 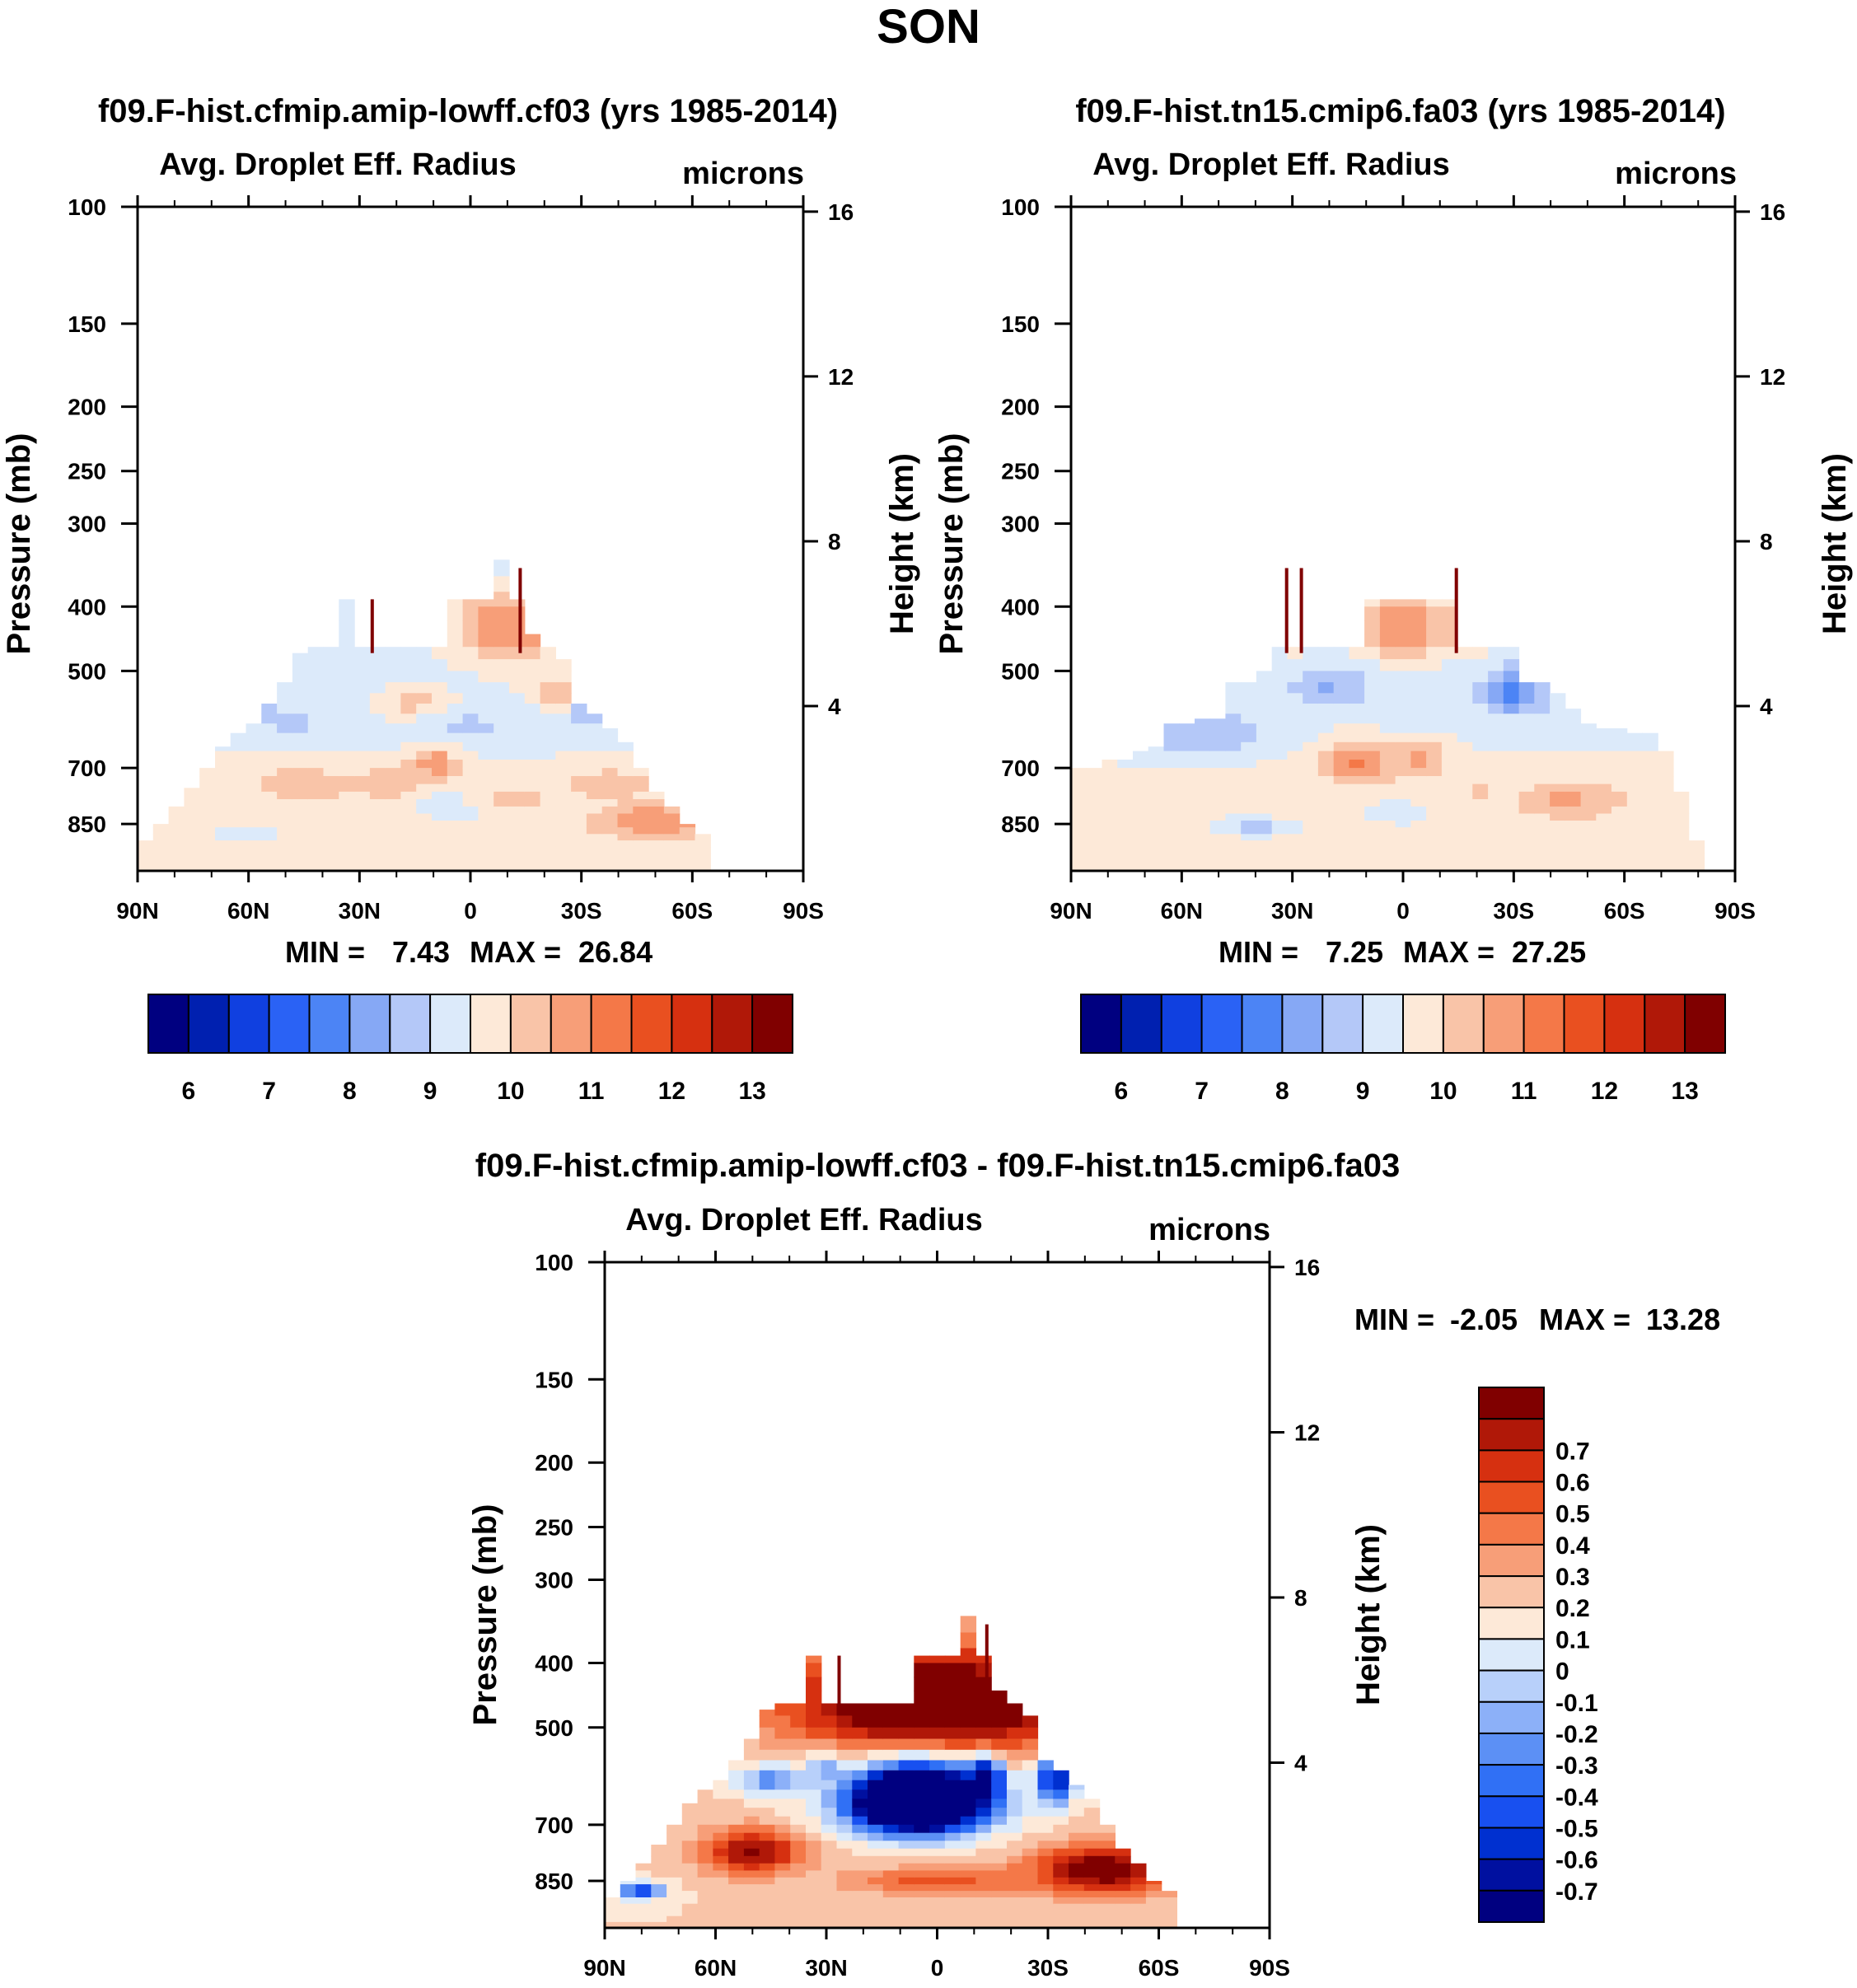 What do you see at coordinates (1573, 1546) in the screenshot?
I see `colorbar-label: 0.4` at bounding box center [1573, 1546].